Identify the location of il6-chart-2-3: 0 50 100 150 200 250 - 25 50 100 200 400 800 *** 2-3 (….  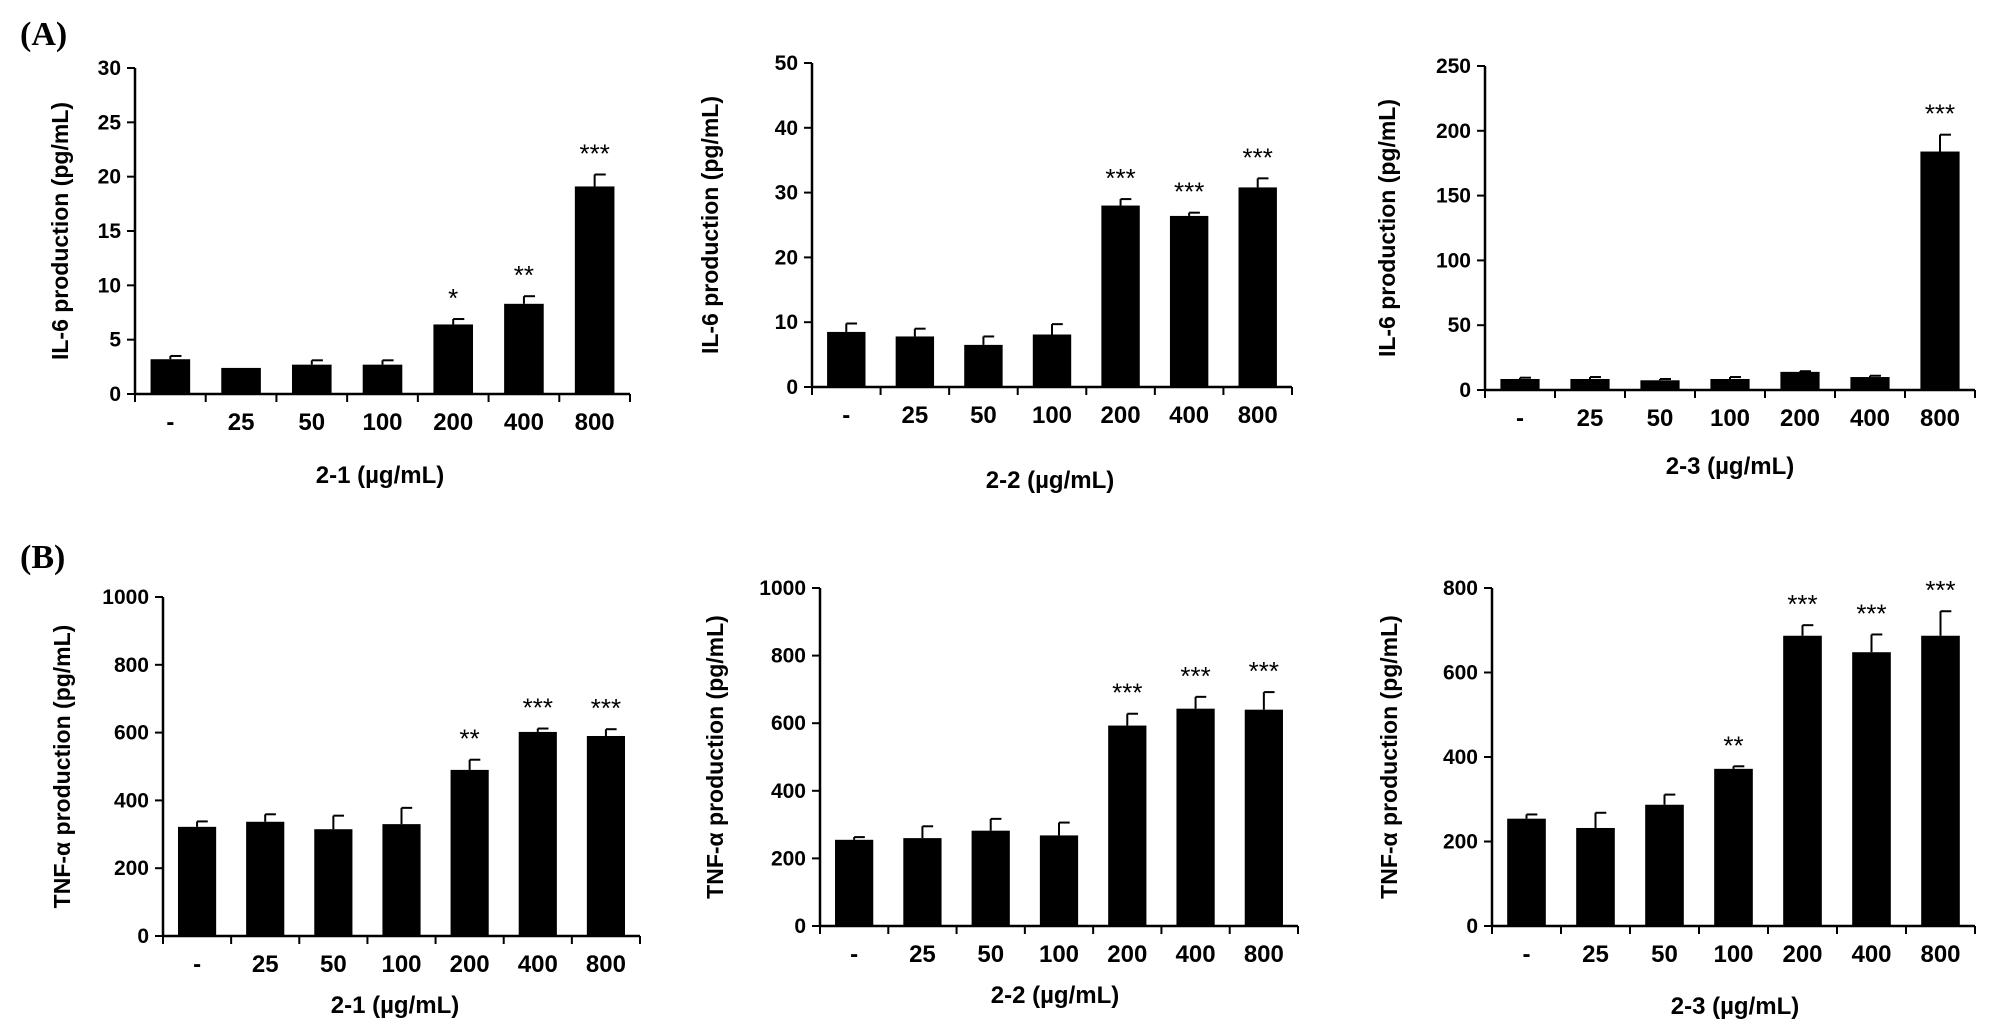
(1675, 267).